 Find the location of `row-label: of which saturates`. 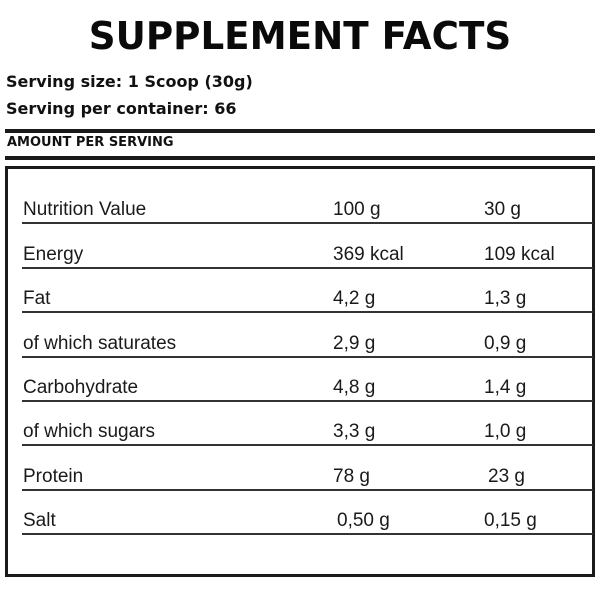

row-label: of which saturates is located at coordinates (100, 343).